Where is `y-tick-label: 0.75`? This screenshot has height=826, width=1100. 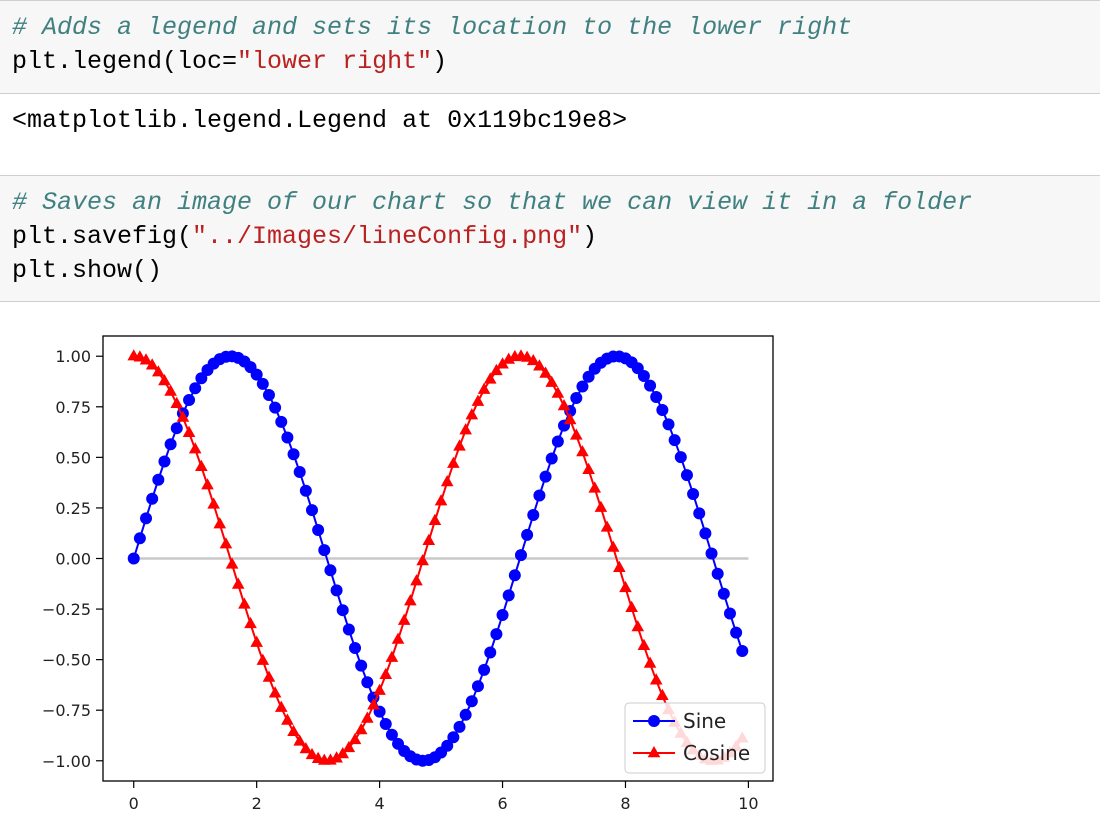 y-tick-label: 0.75 is located at coordinates (73, 407).